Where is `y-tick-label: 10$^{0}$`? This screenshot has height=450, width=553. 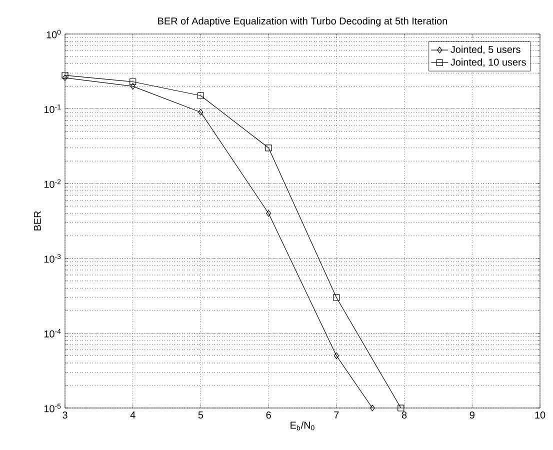
y-tick-label: 10$^{0}$ is located at coordinates (53, 34).